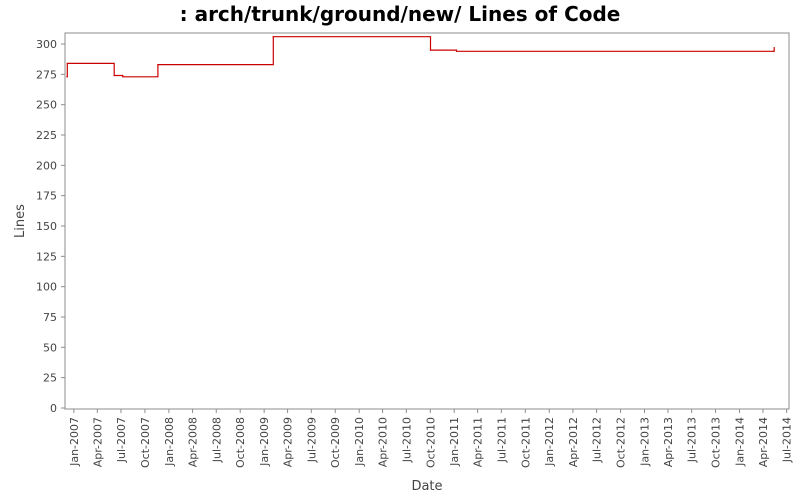 This screenshot has height=500, width=800. I want to click on x-tick-label: Apr-2014, so click(763, 442).